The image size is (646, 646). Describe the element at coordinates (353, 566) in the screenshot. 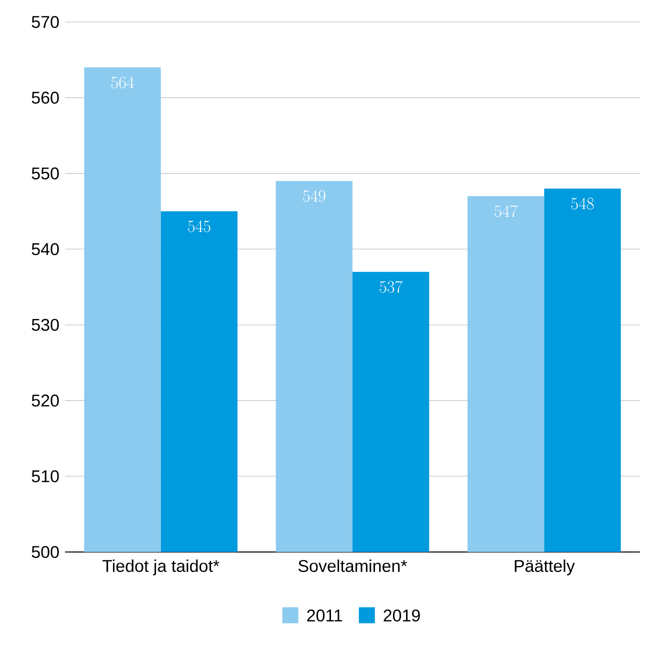

I see `x-tick-label: Soveltaminen*` at that location.